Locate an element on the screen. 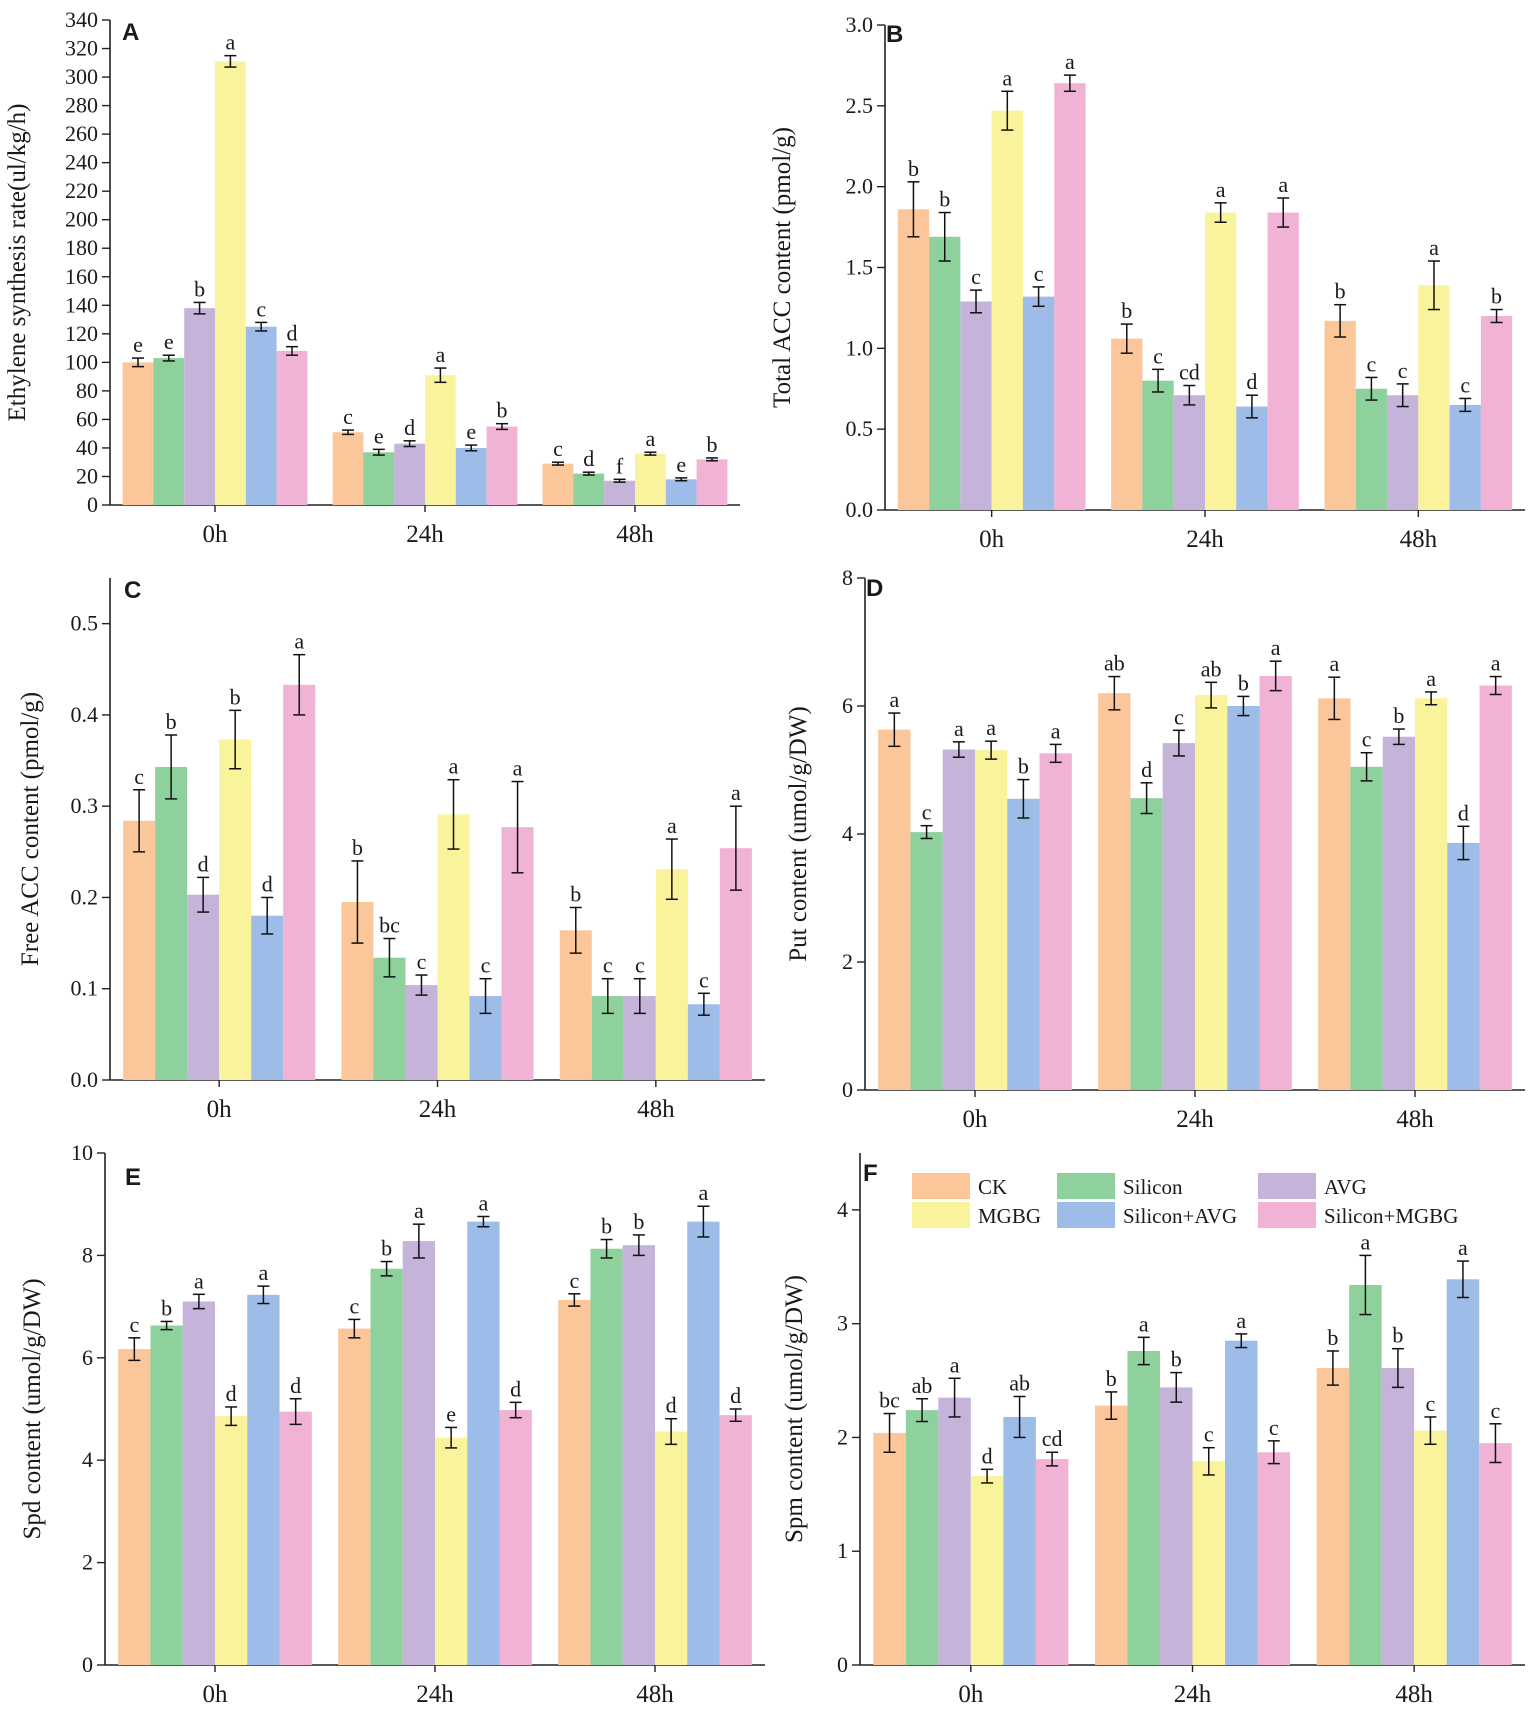 The height and width of the screenshot is (1712, 1535). y-tick-label: 8 is located at coordinates (847, 577).